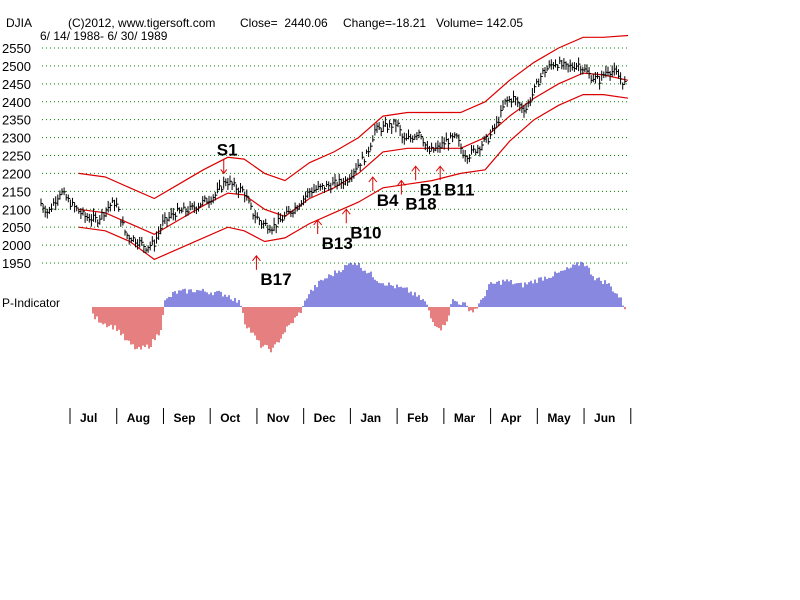  What do you see at coordinates (224, 172) in the screenshot?
I see `sell-arrow-head` at bounding box center [224, 172].